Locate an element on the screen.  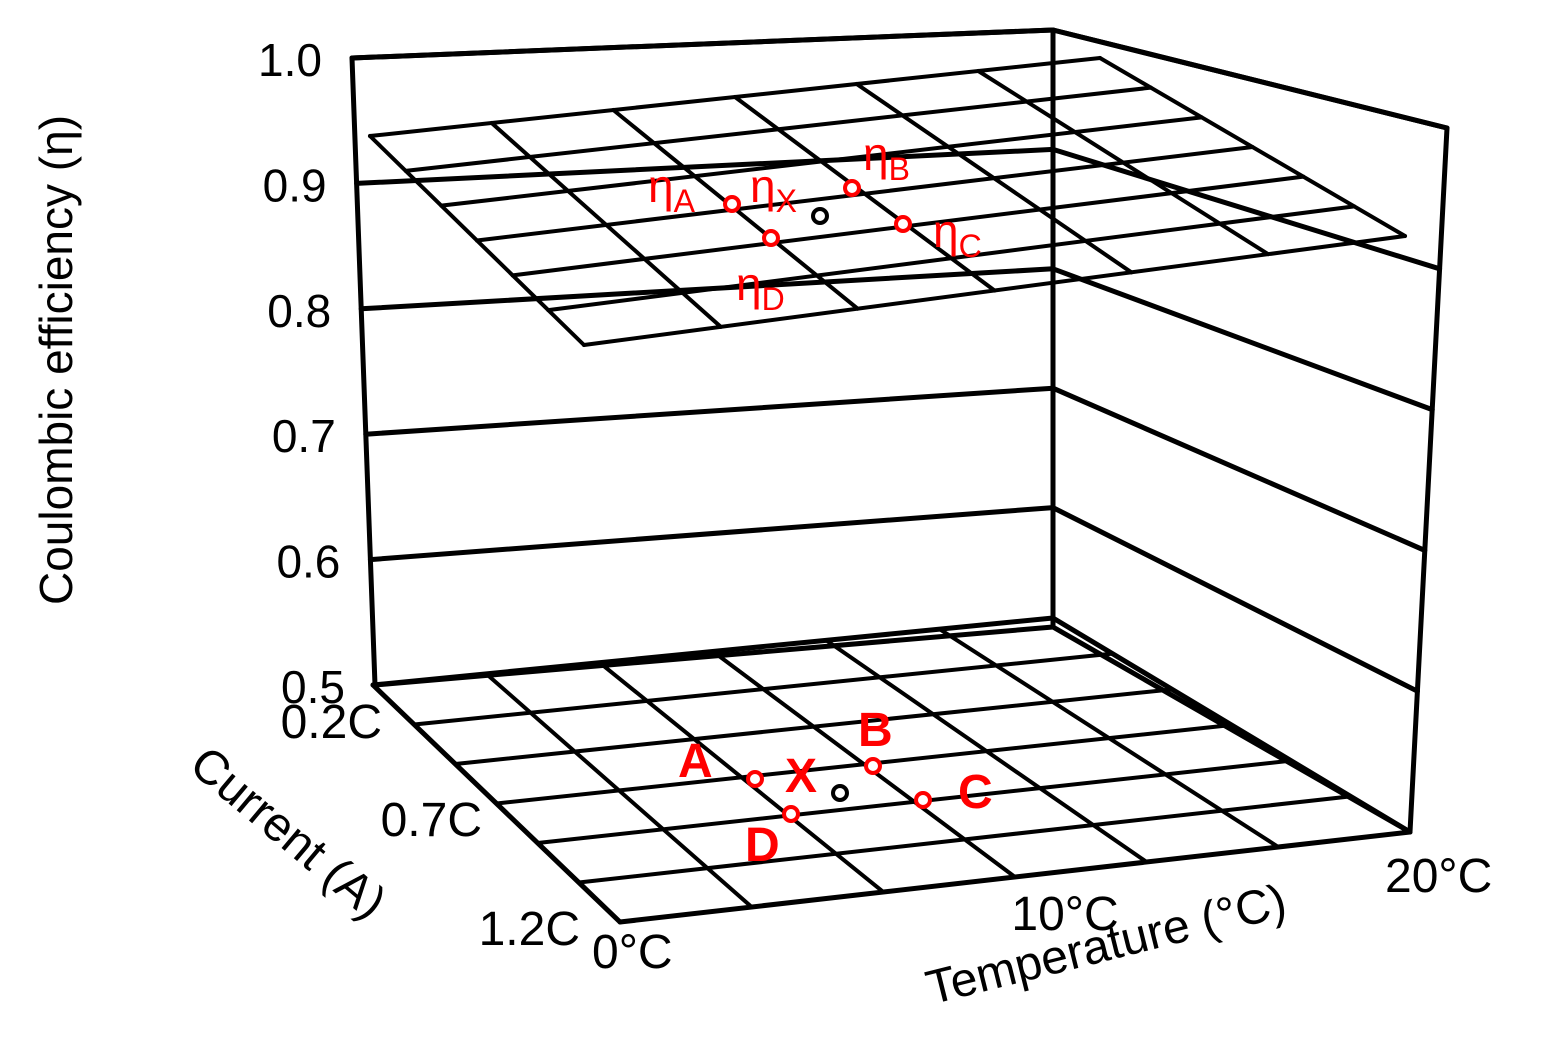
floor-point-label: A is located at coordinates (695, 761).